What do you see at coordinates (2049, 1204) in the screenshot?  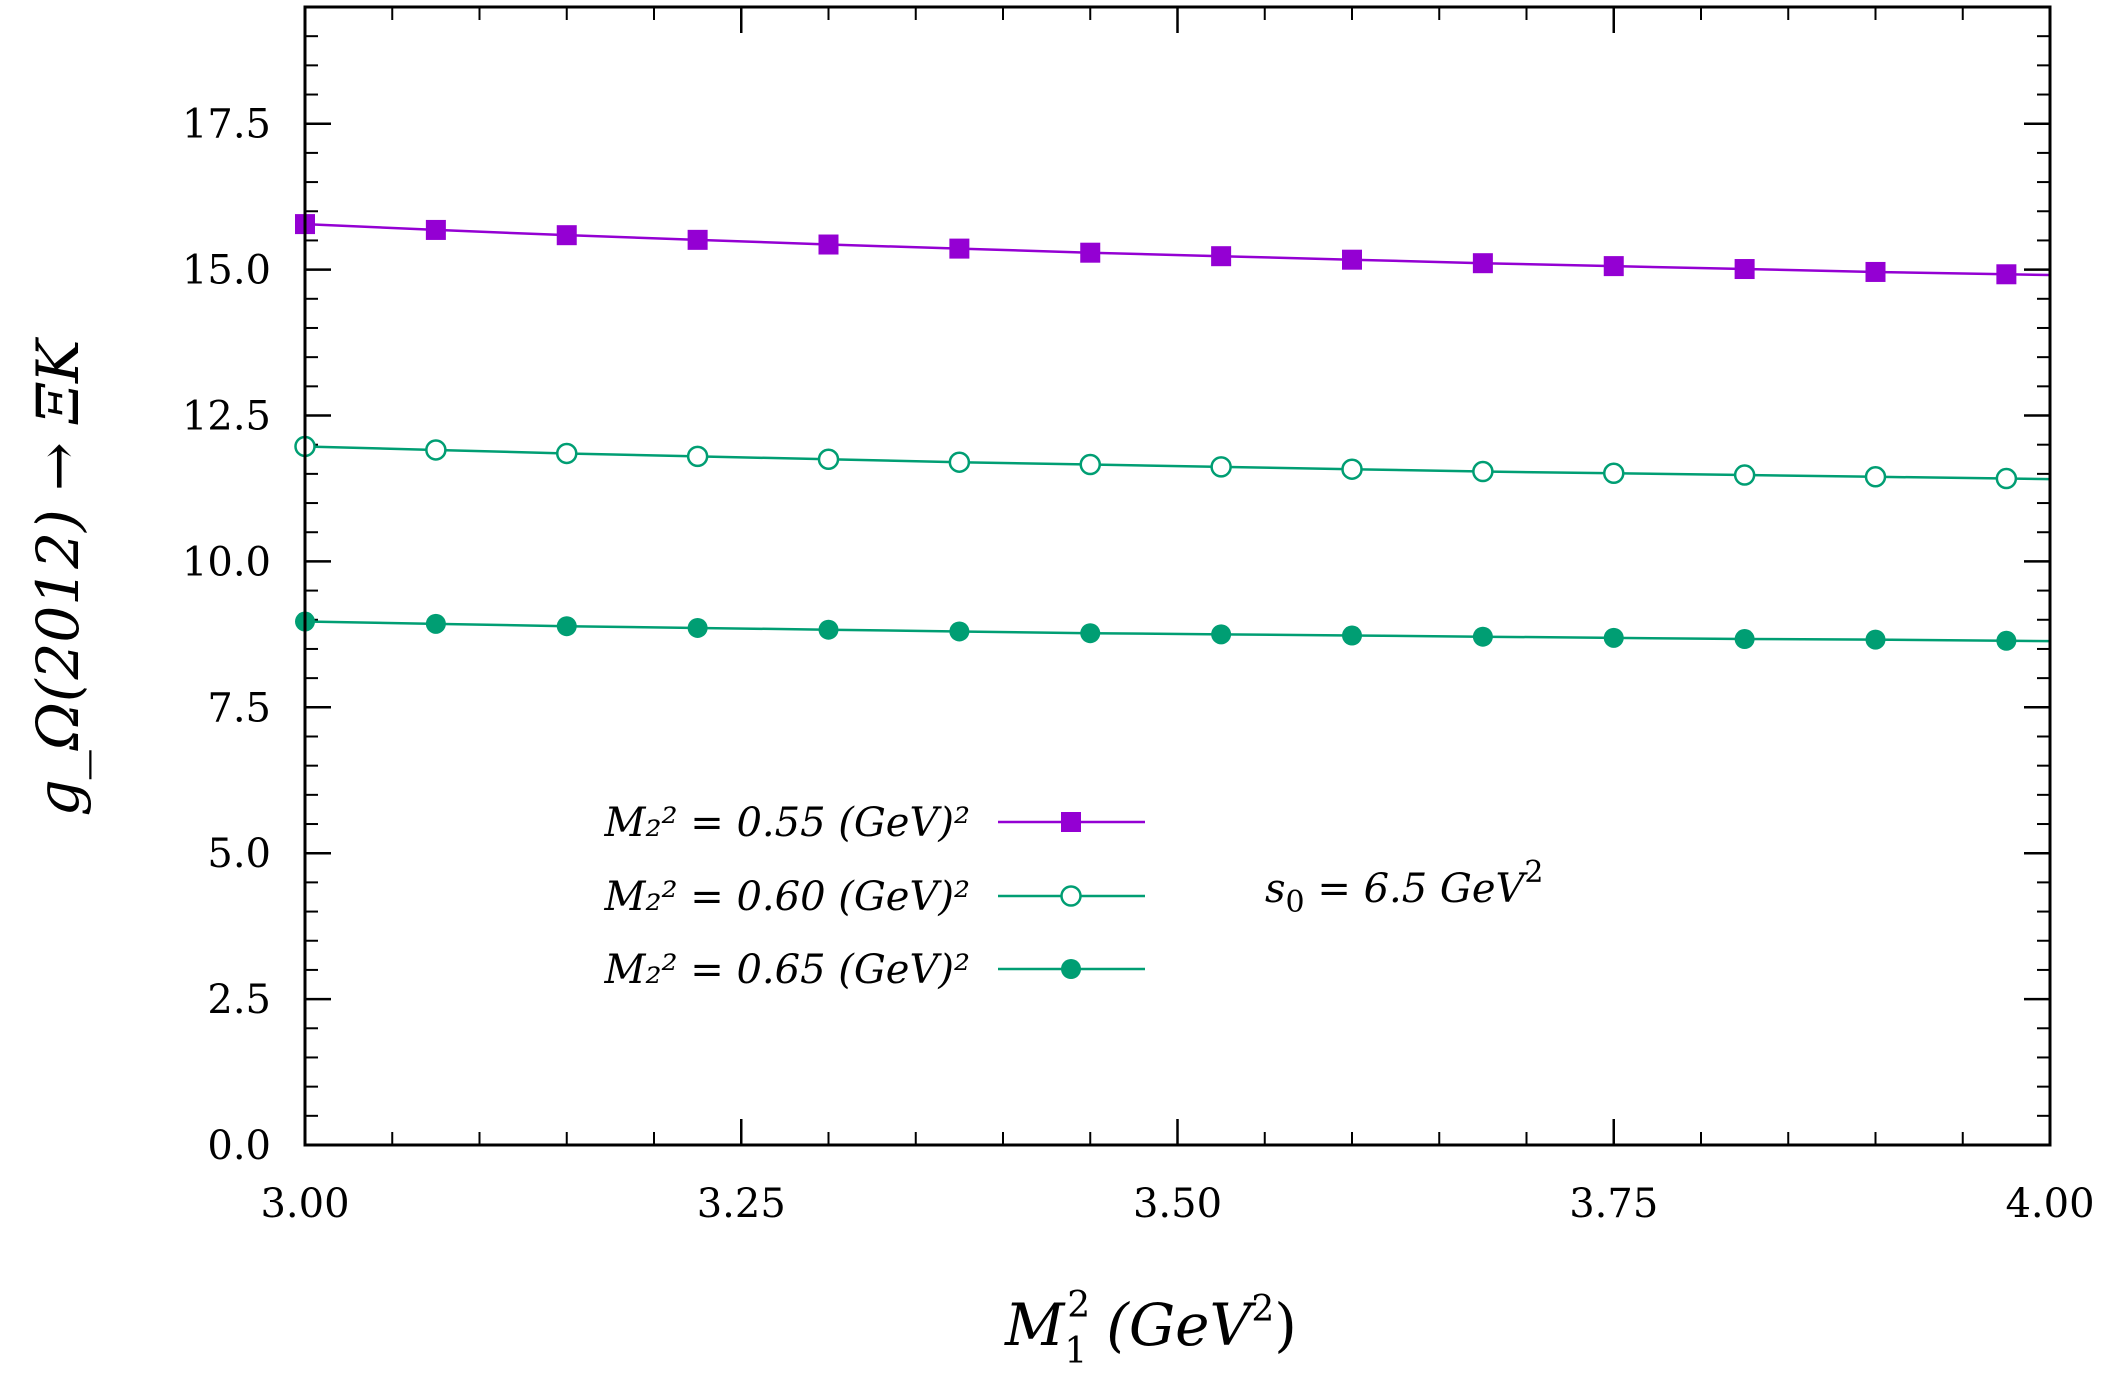 I see `x-tick-label: 4.00` at bounding box center [2049, 1204].